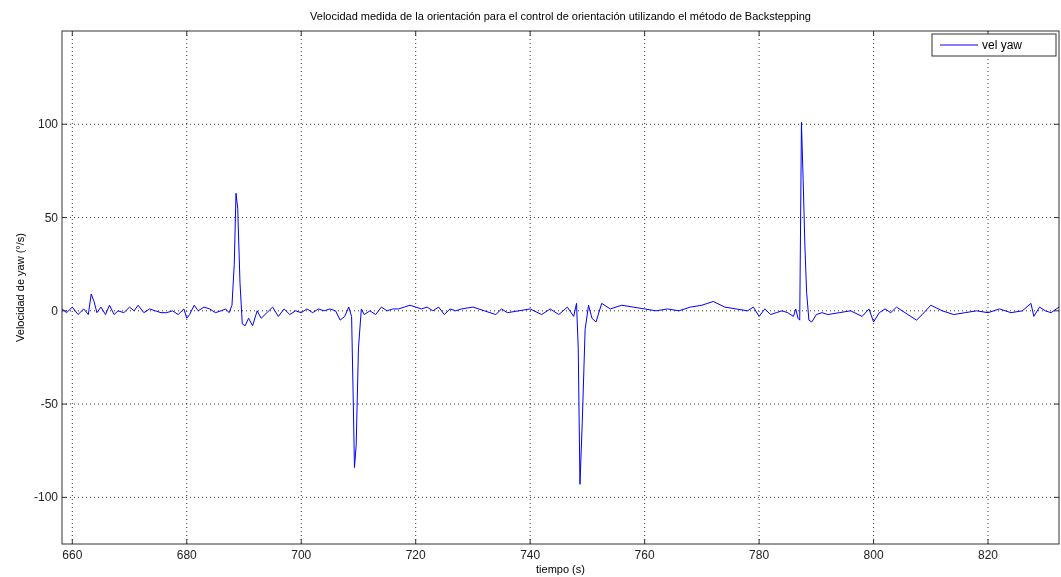 Image resolution: width=1061 pixels, height=577 pixels. What do you see at coordinates (72, 555) in the screenshot?
I see `x-tick-label: 660` at bounding box center [72, 555].